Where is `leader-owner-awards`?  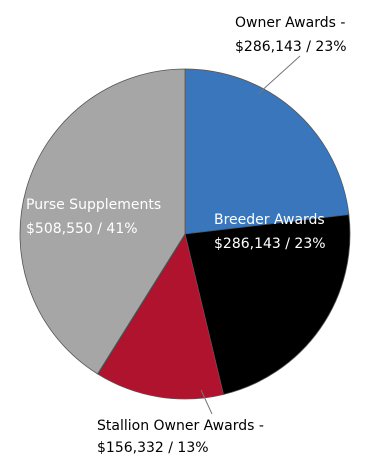 leader-owner-awards is located at coordinates (279, 75).